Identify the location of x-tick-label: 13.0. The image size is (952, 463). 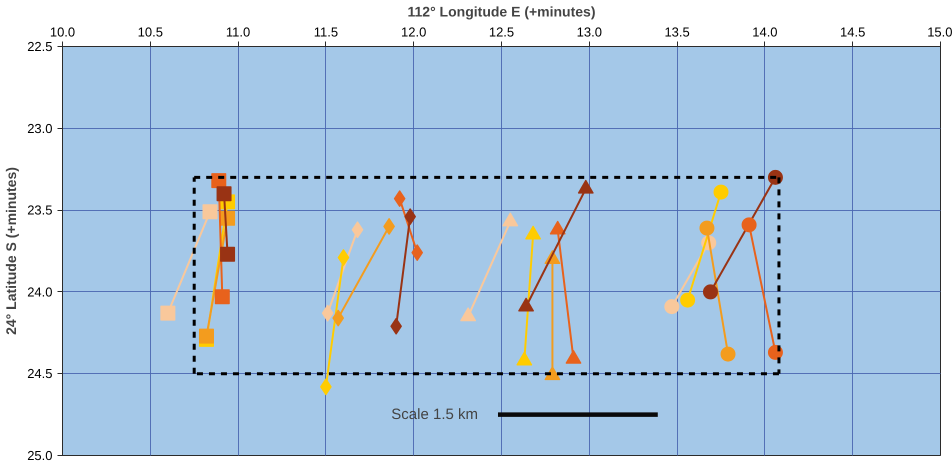
(589, 32).